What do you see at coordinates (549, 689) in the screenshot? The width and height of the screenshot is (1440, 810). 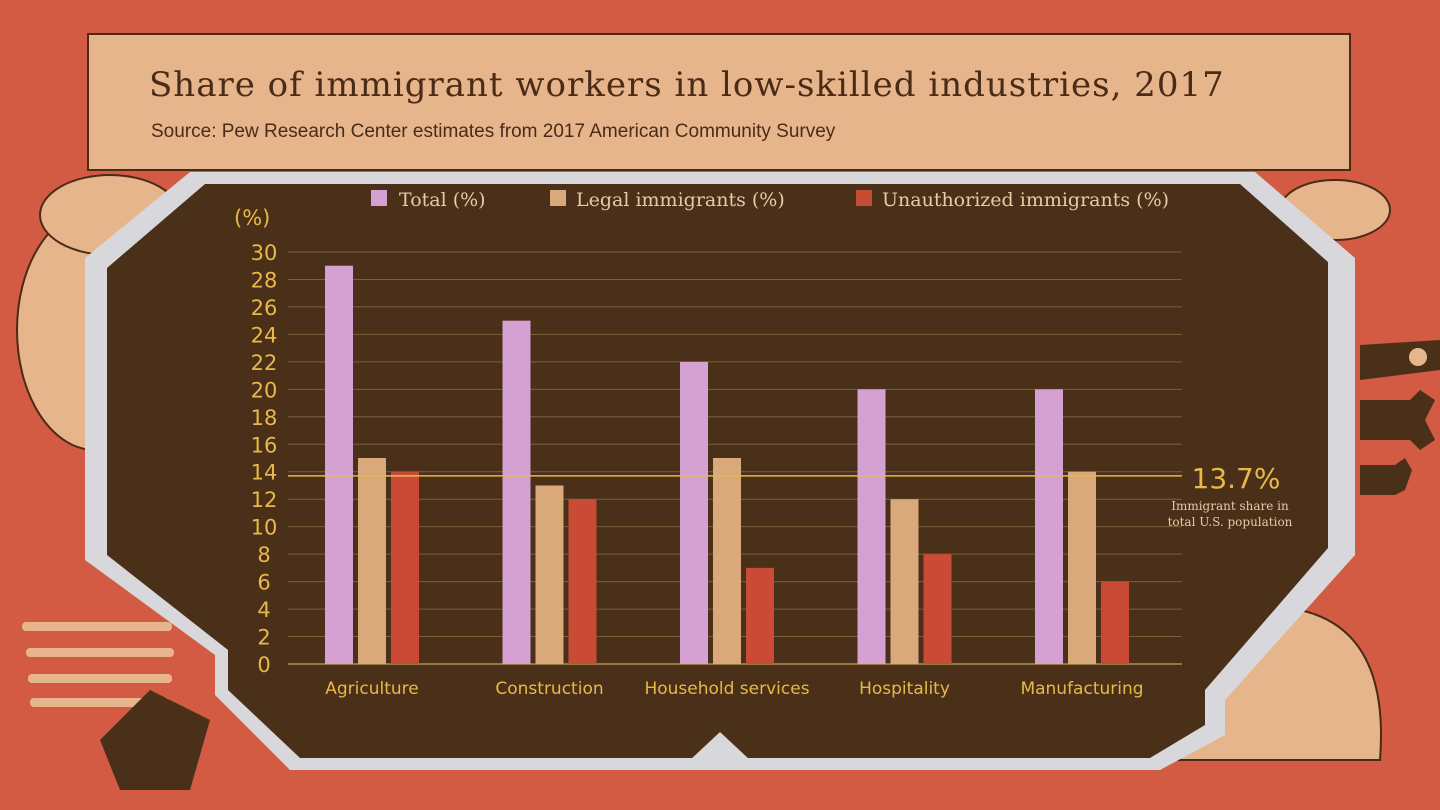 I see `x-category-label: Construction` at bounding box center [549, 689].